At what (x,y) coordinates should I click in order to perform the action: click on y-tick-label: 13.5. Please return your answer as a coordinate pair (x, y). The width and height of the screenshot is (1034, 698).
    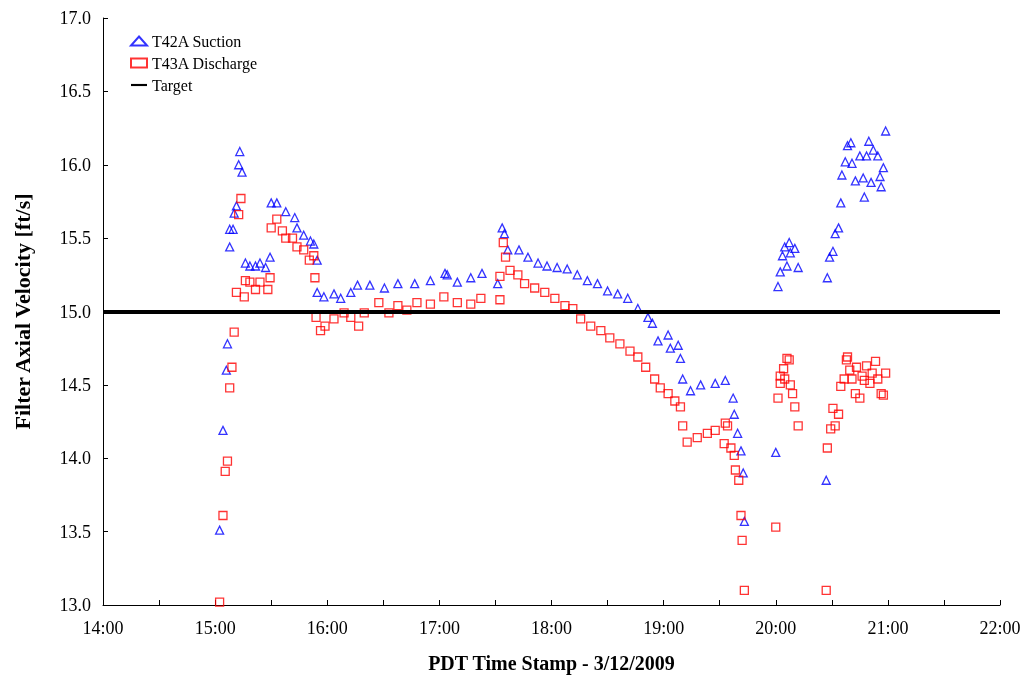
    Looking at the image, I should click on (75, 531).